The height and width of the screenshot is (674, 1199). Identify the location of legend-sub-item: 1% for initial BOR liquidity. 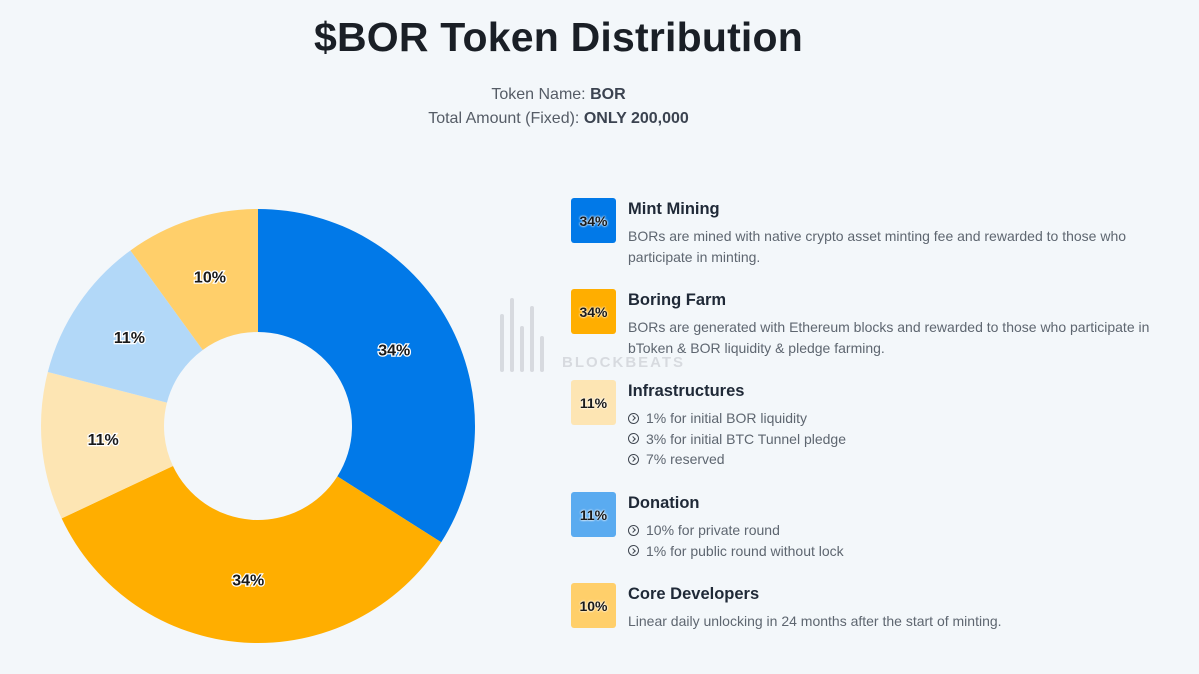
(893, 418).